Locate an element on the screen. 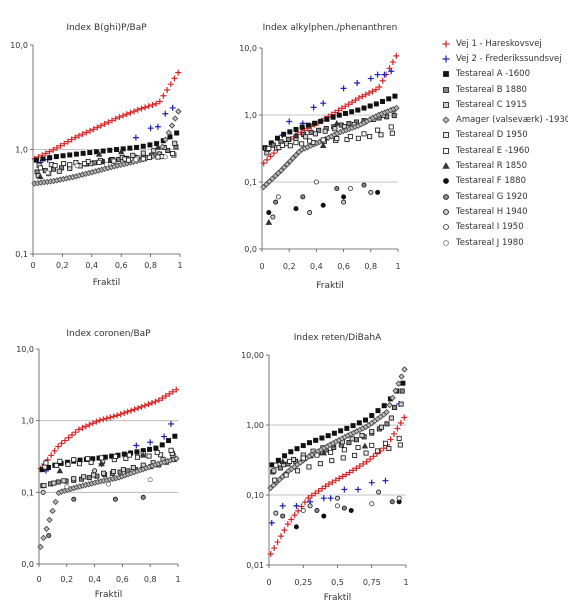 This screenshot has height=607, width=568. legend-item: Testareal H 1940 is located at coordinates (503, 211).